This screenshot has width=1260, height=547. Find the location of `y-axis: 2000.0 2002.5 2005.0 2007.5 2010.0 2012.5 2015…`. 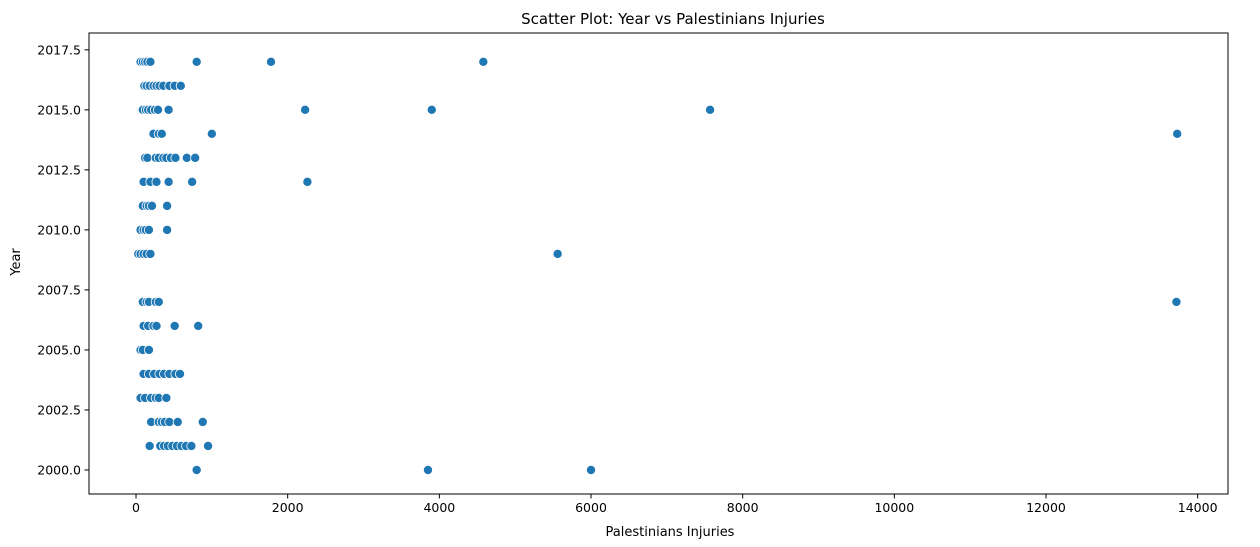

y-axis: 2000.0 2002.5 2005.0 2007.5 2010.0 2012.5 2015… is located at coordinates (63, 259).